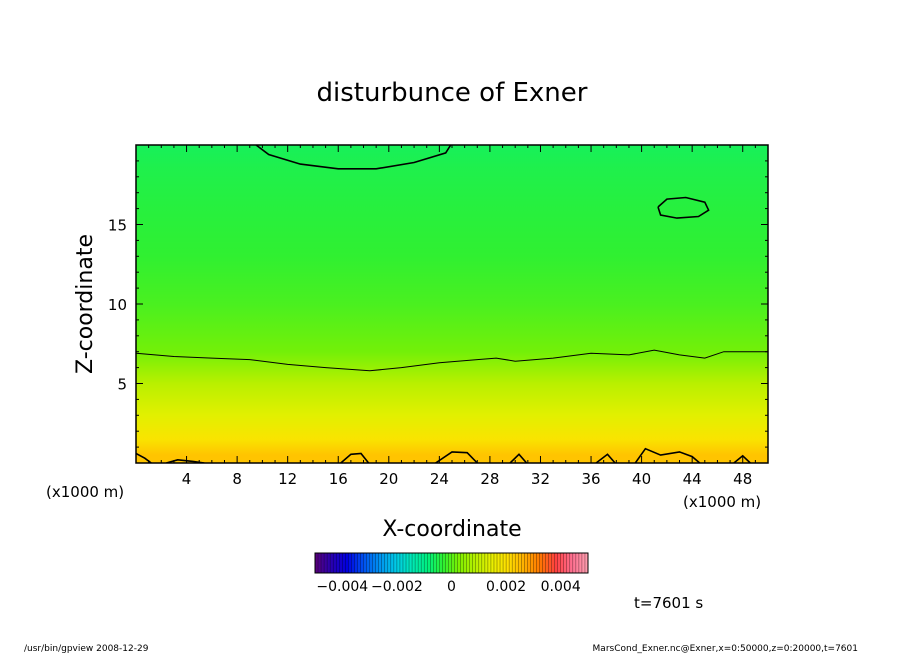  What do you see at coordinates (561, 587) in the screenshot?
I see `colorbar-tick-label: 0.004` at bounding box center [561, 587].